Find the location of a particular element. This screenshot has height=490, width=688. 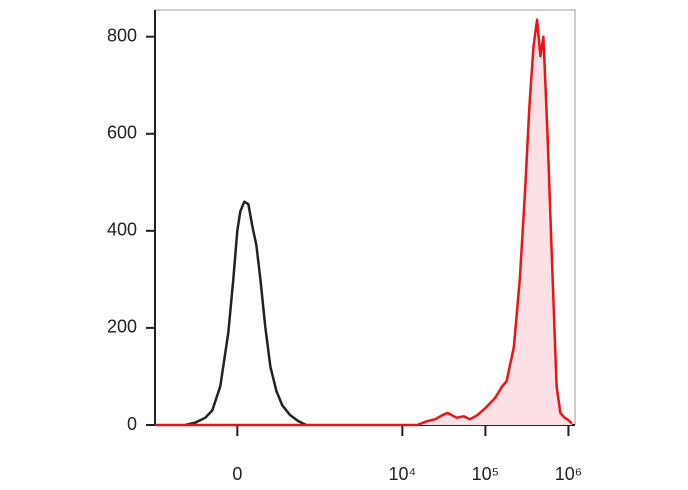

x-tick-label: 10⁶ is located at coordinates (568, 474).